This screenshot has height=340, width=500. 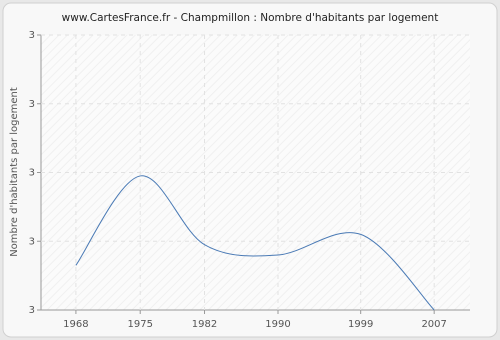 I want to click on x-tick-label: 1975, so click(x=139, y=324).